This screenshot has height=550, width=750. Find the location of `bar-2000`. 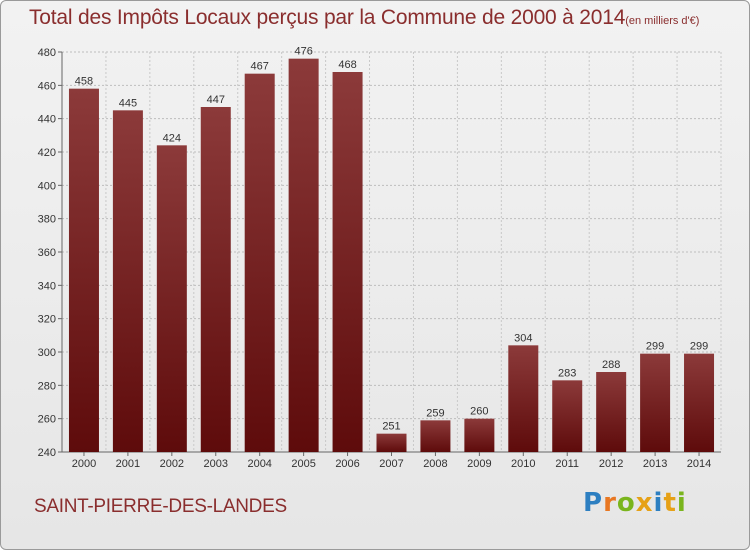

bar-2000 is located at coordinates (83, 270).